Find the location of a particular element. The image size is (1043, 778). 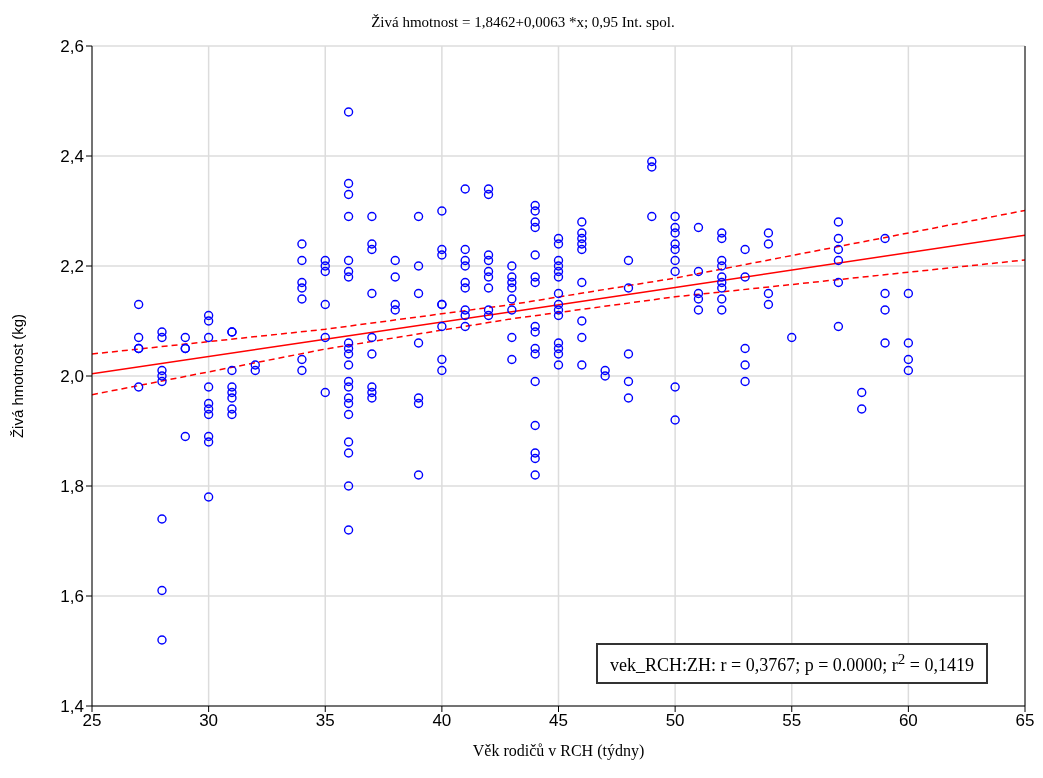

y-tick-label: 1,8 is located at coordinates (72, 487).